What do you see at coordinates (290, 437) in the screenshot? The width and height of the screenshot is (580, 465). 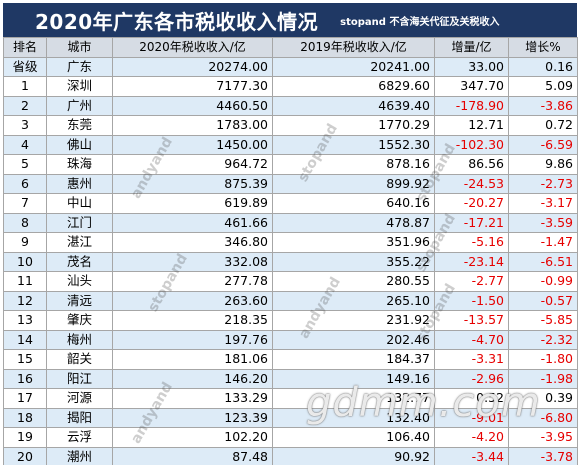 I see `table-row: 19 云浮 102.20 106.40 -4.20 -3.95` at bounding box center [290, 437].